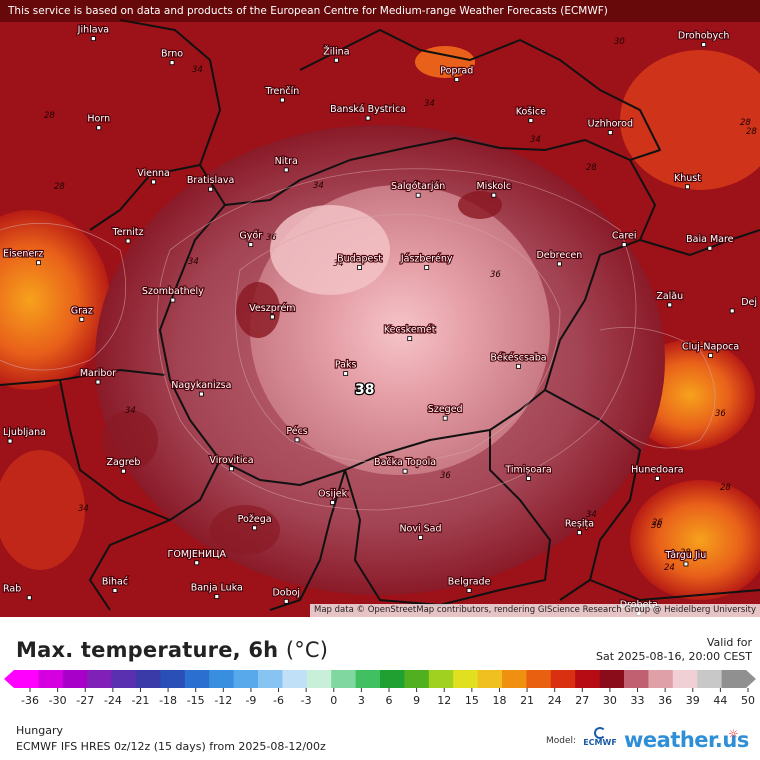  What do you see at coordinates (98, 122) in the screenshot?
I see `city-marker: Horn` at bounding box center [98, 122].